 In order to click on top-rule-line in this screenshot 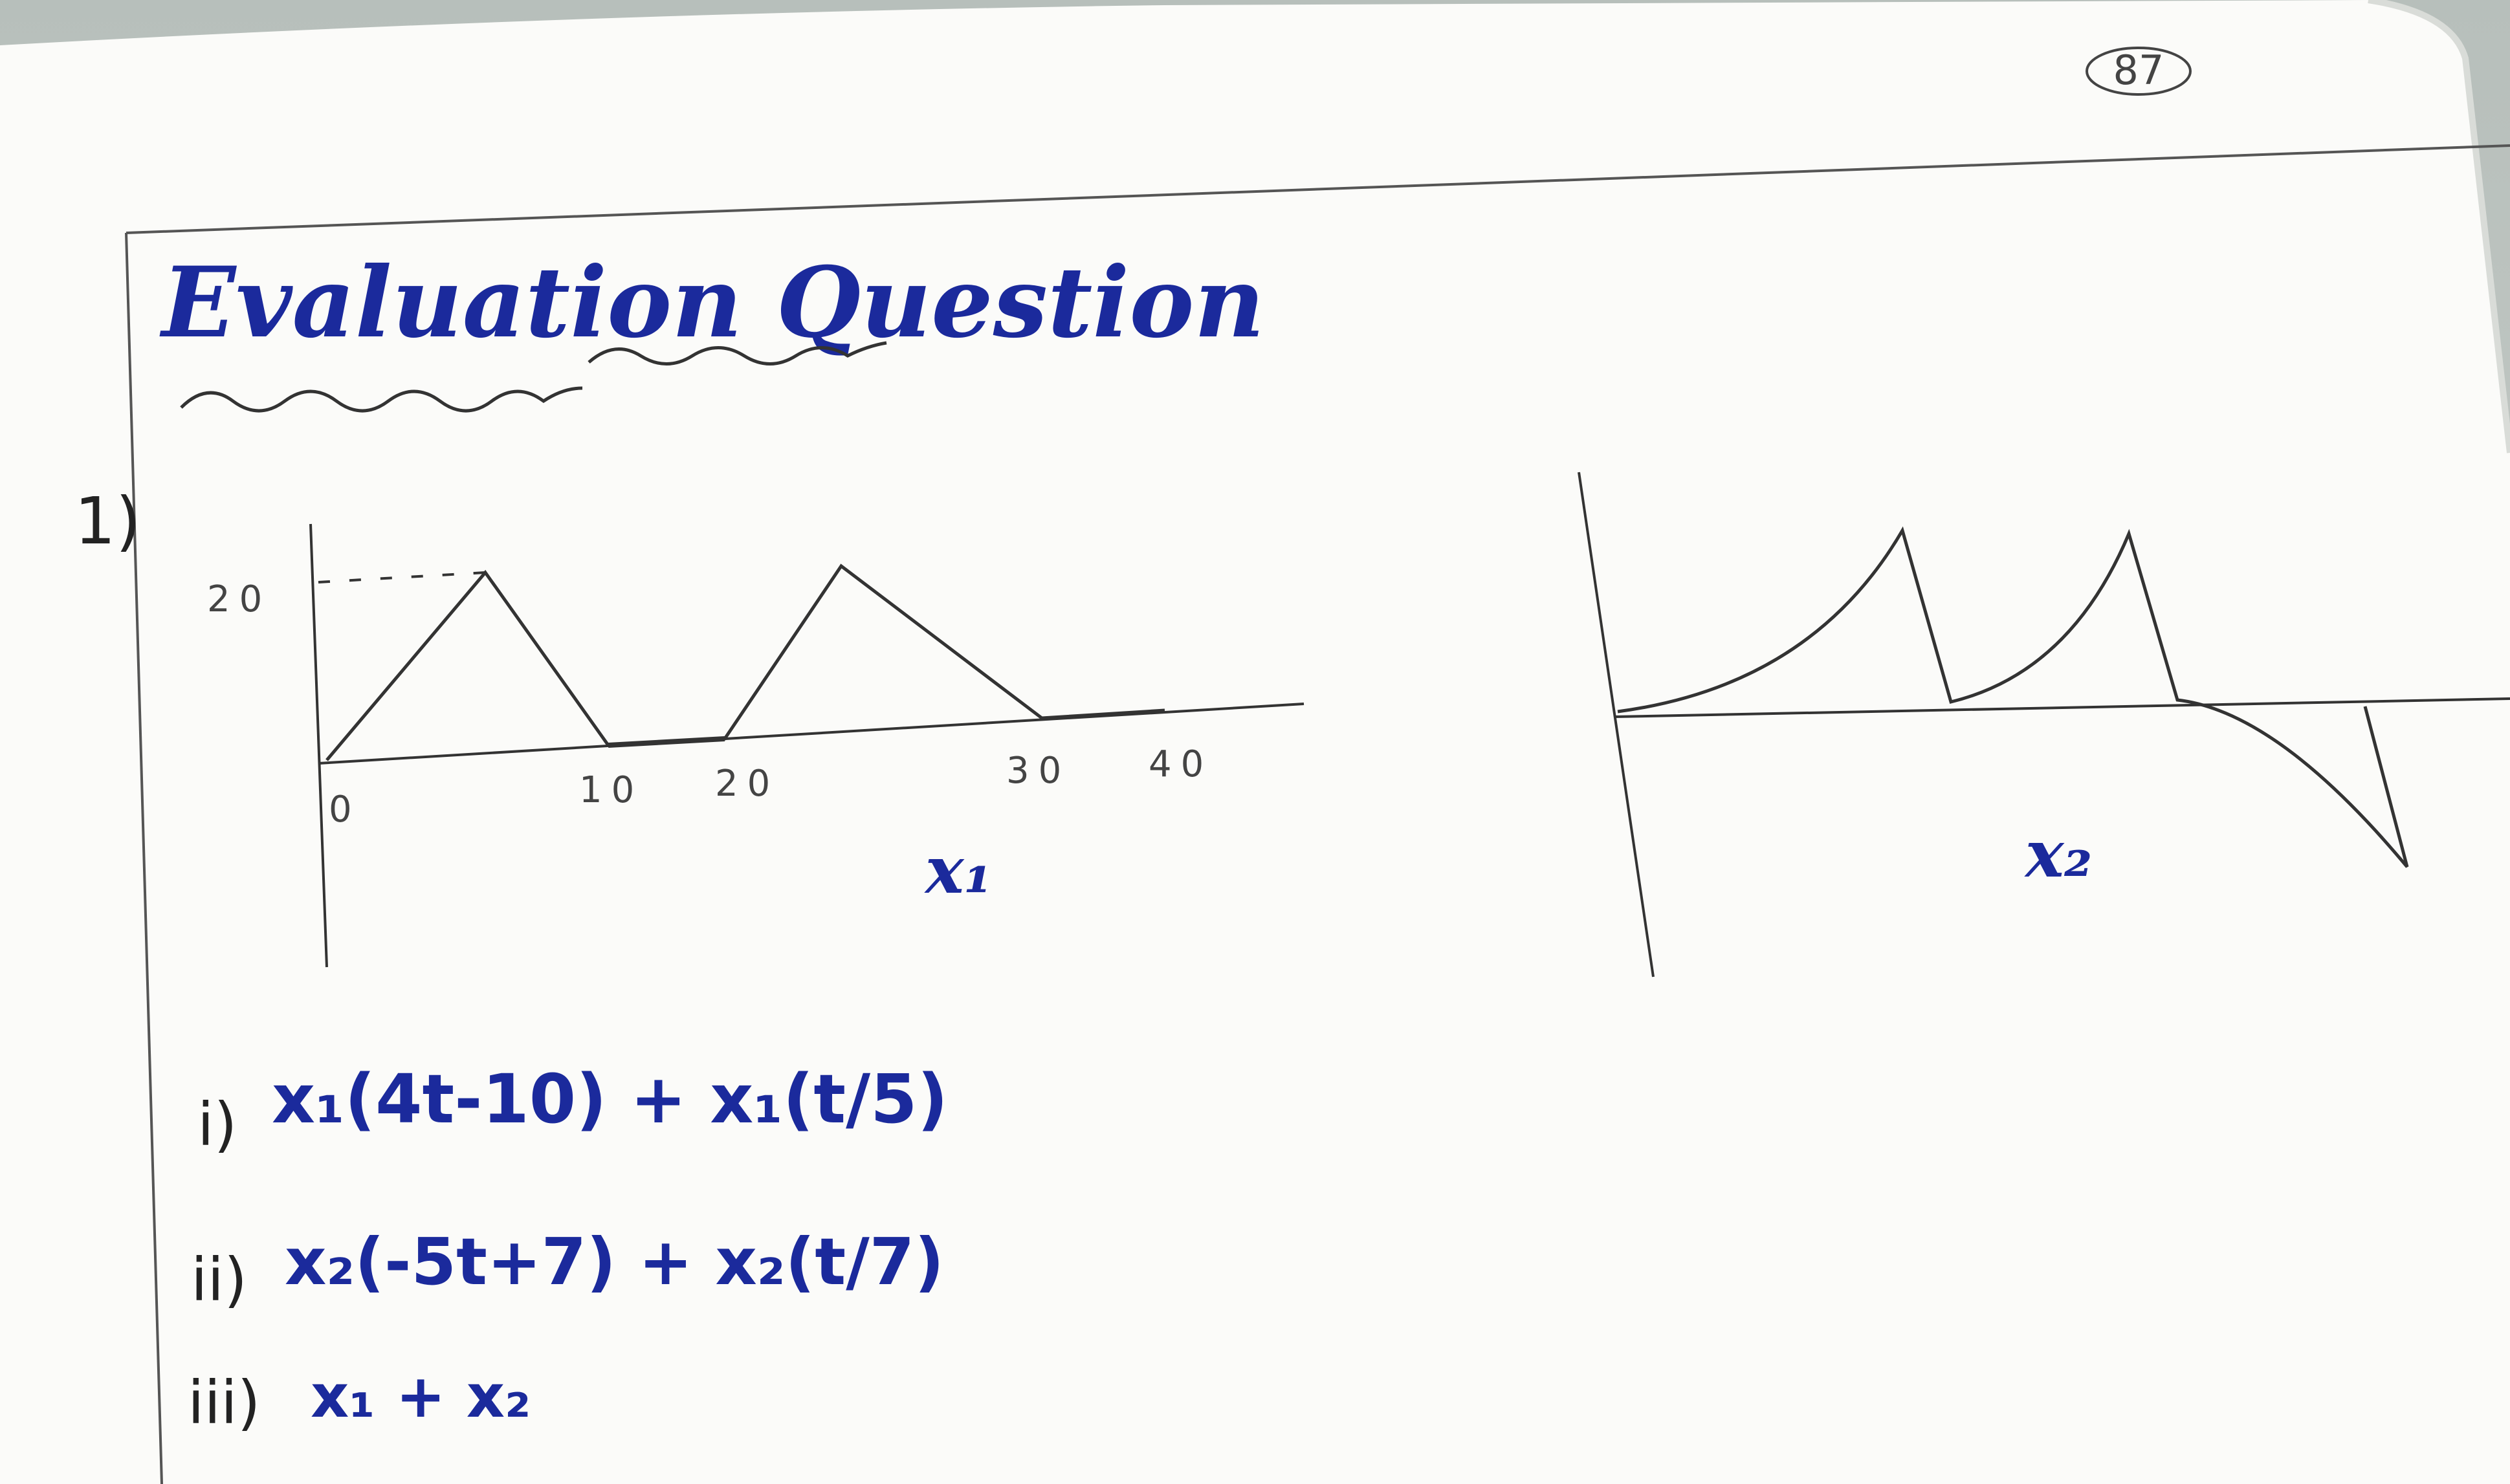, I will do `click(1318, 189)`.